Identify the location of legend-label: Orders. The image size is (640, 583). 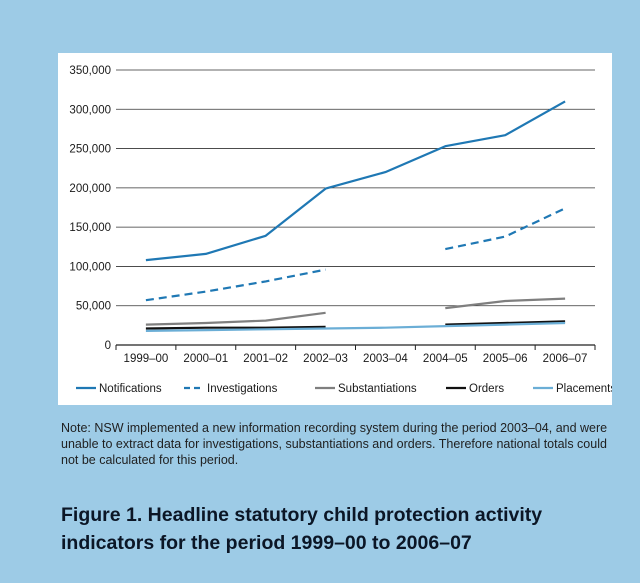
(486, 389).